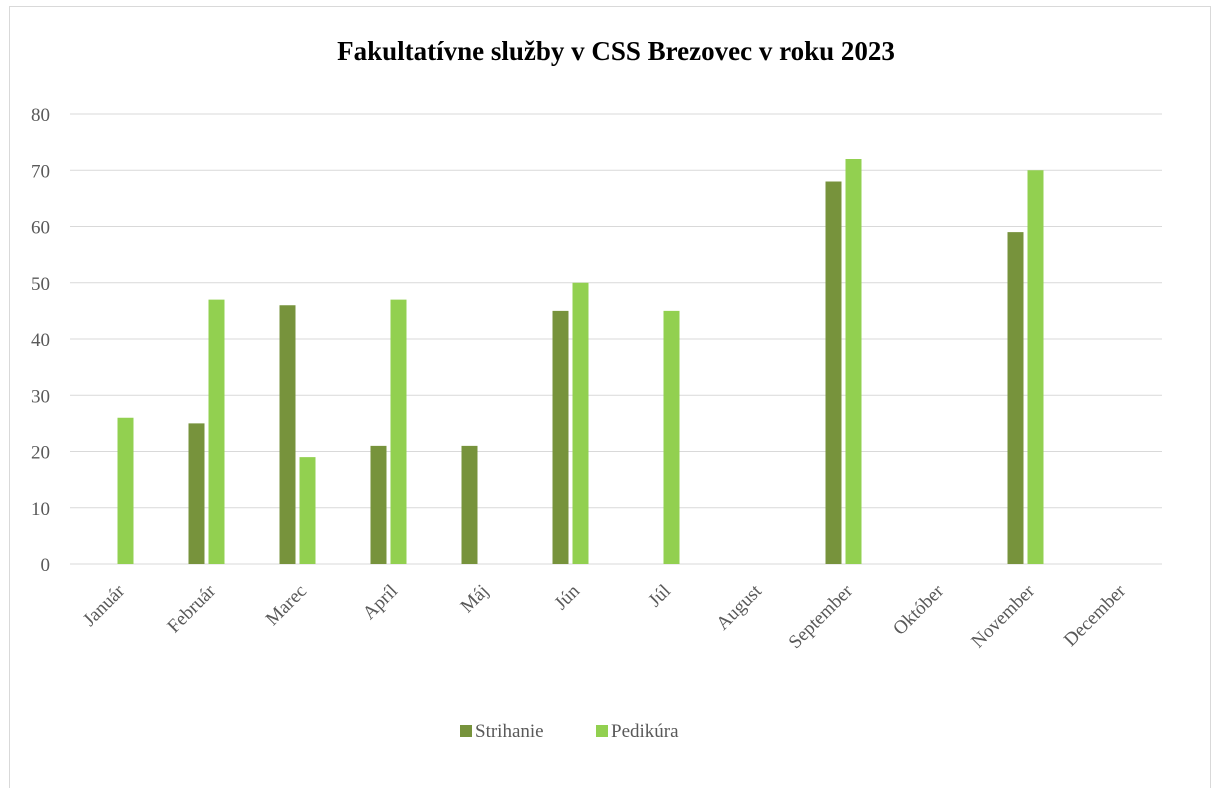  Describe the element at coordinates (821, 616) in the screenshot. I see `x-tick-label: September` at that location.